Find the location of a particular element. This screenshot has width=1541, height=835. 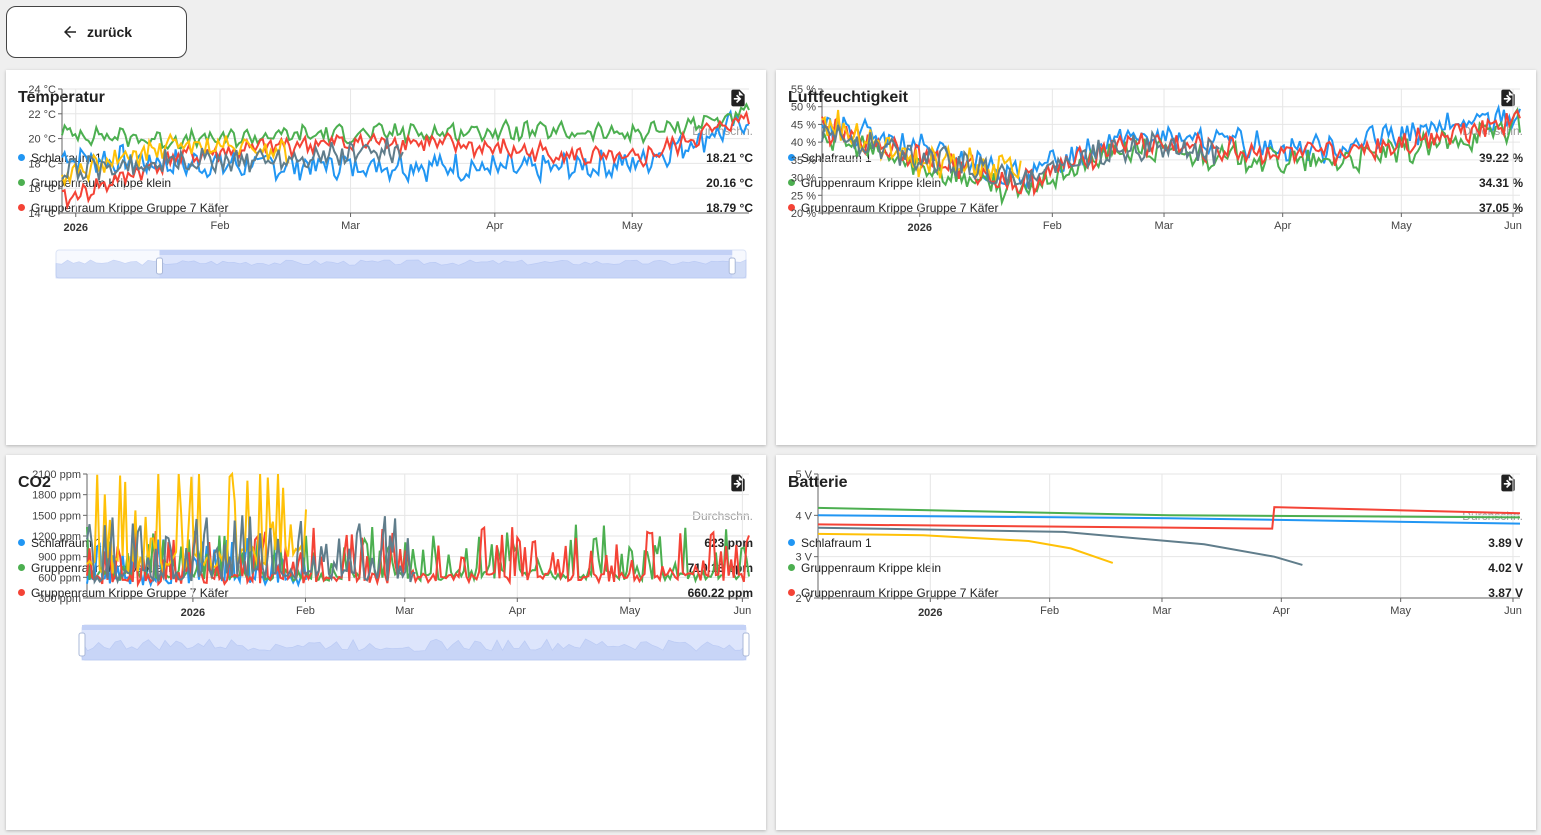

legend-average-value: 3.89 V is located at coordinates (1505, 542).